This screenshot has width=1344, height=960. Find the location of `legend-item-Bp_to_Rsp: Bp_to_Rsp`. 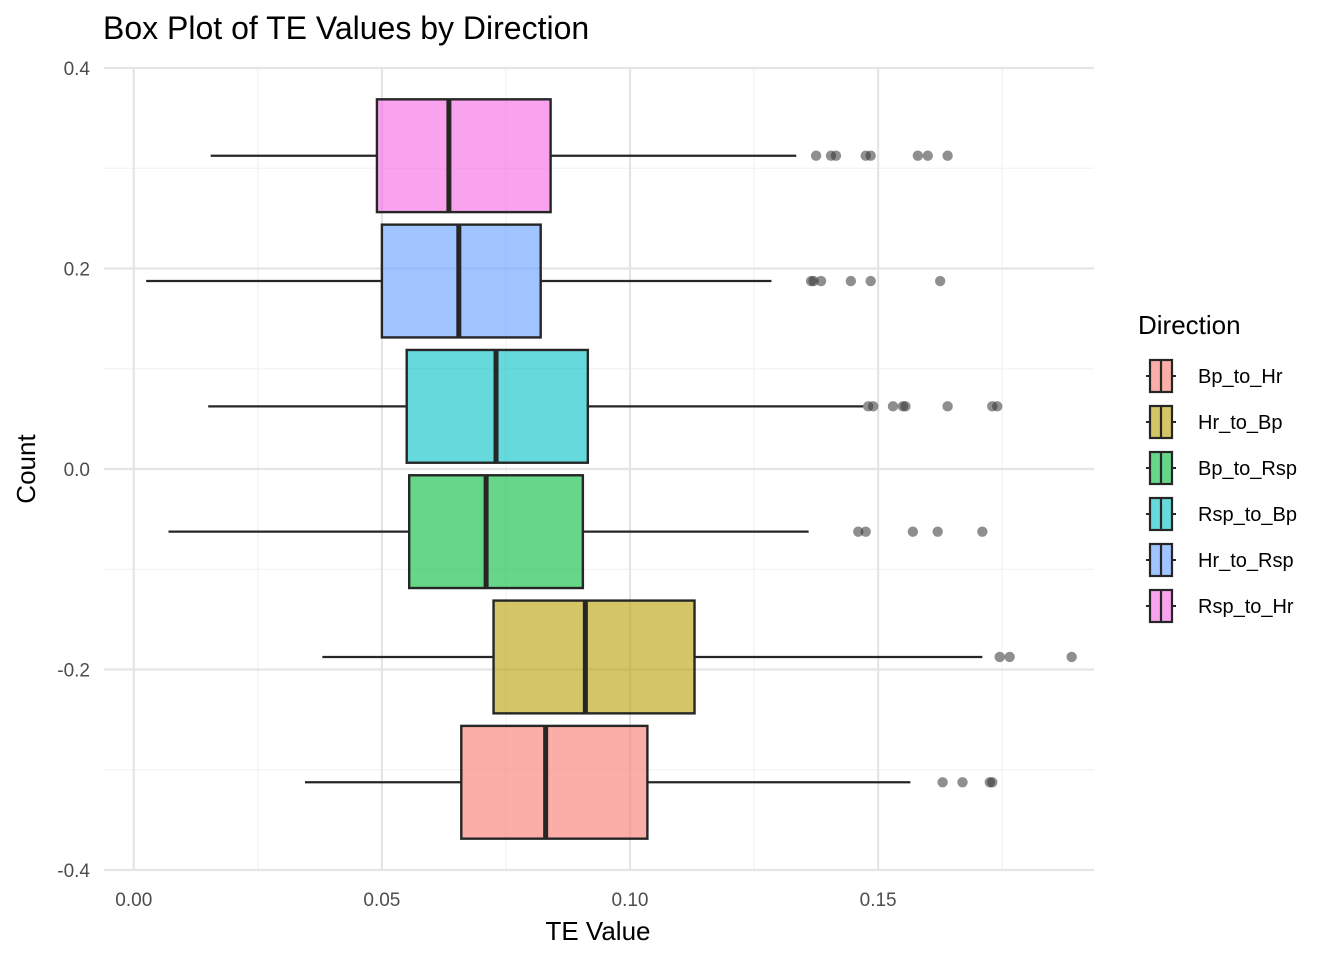

legend-item-Bp_to_Rsp: Bp_to_Rsp is located at coordinates (1221, 468).